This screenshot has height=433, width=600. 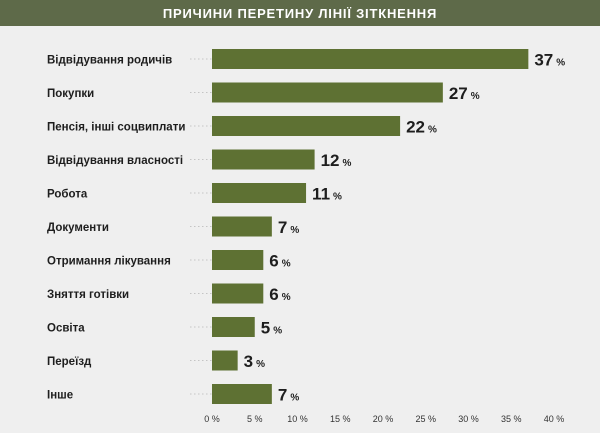 I want to click on category-label: Зняття готівки, so click(x=88, y=295).